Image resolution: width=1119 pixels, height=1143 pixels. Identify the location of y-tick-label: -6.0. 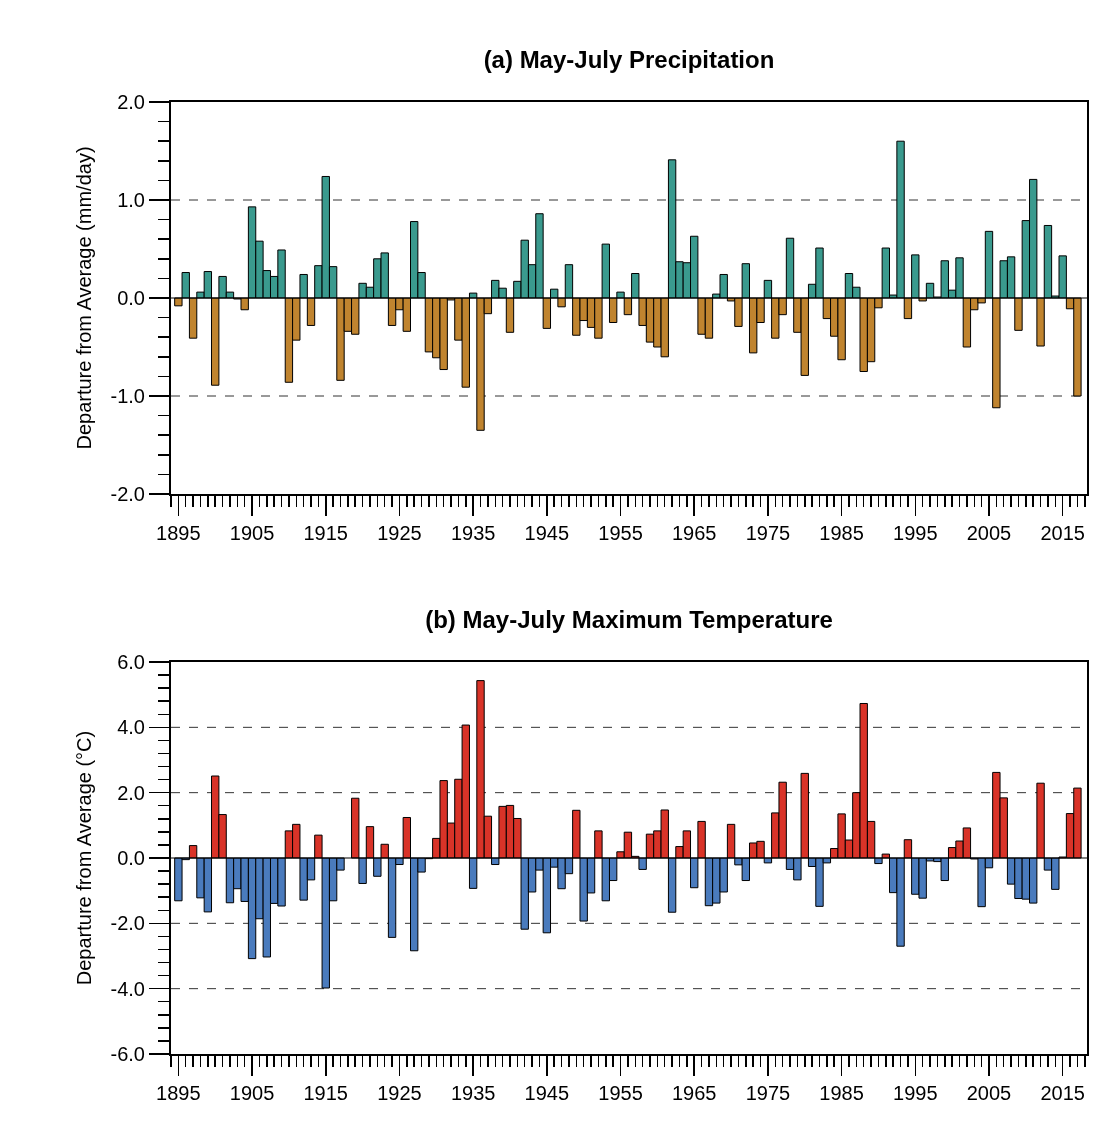
(127, 1054).